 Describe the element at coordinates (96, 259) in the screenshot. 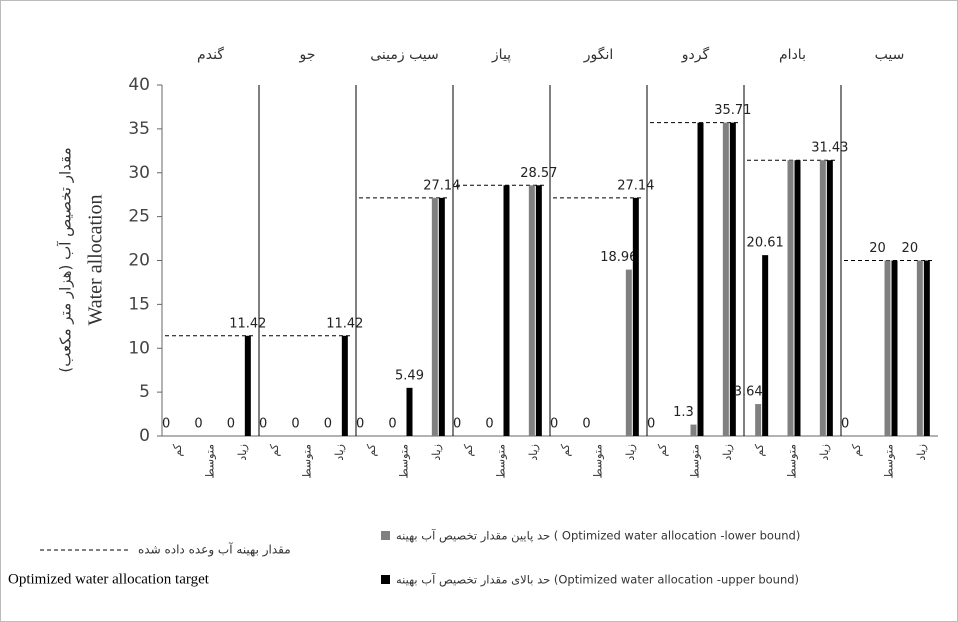

I see `y-title-en: Water allocation` at that location.